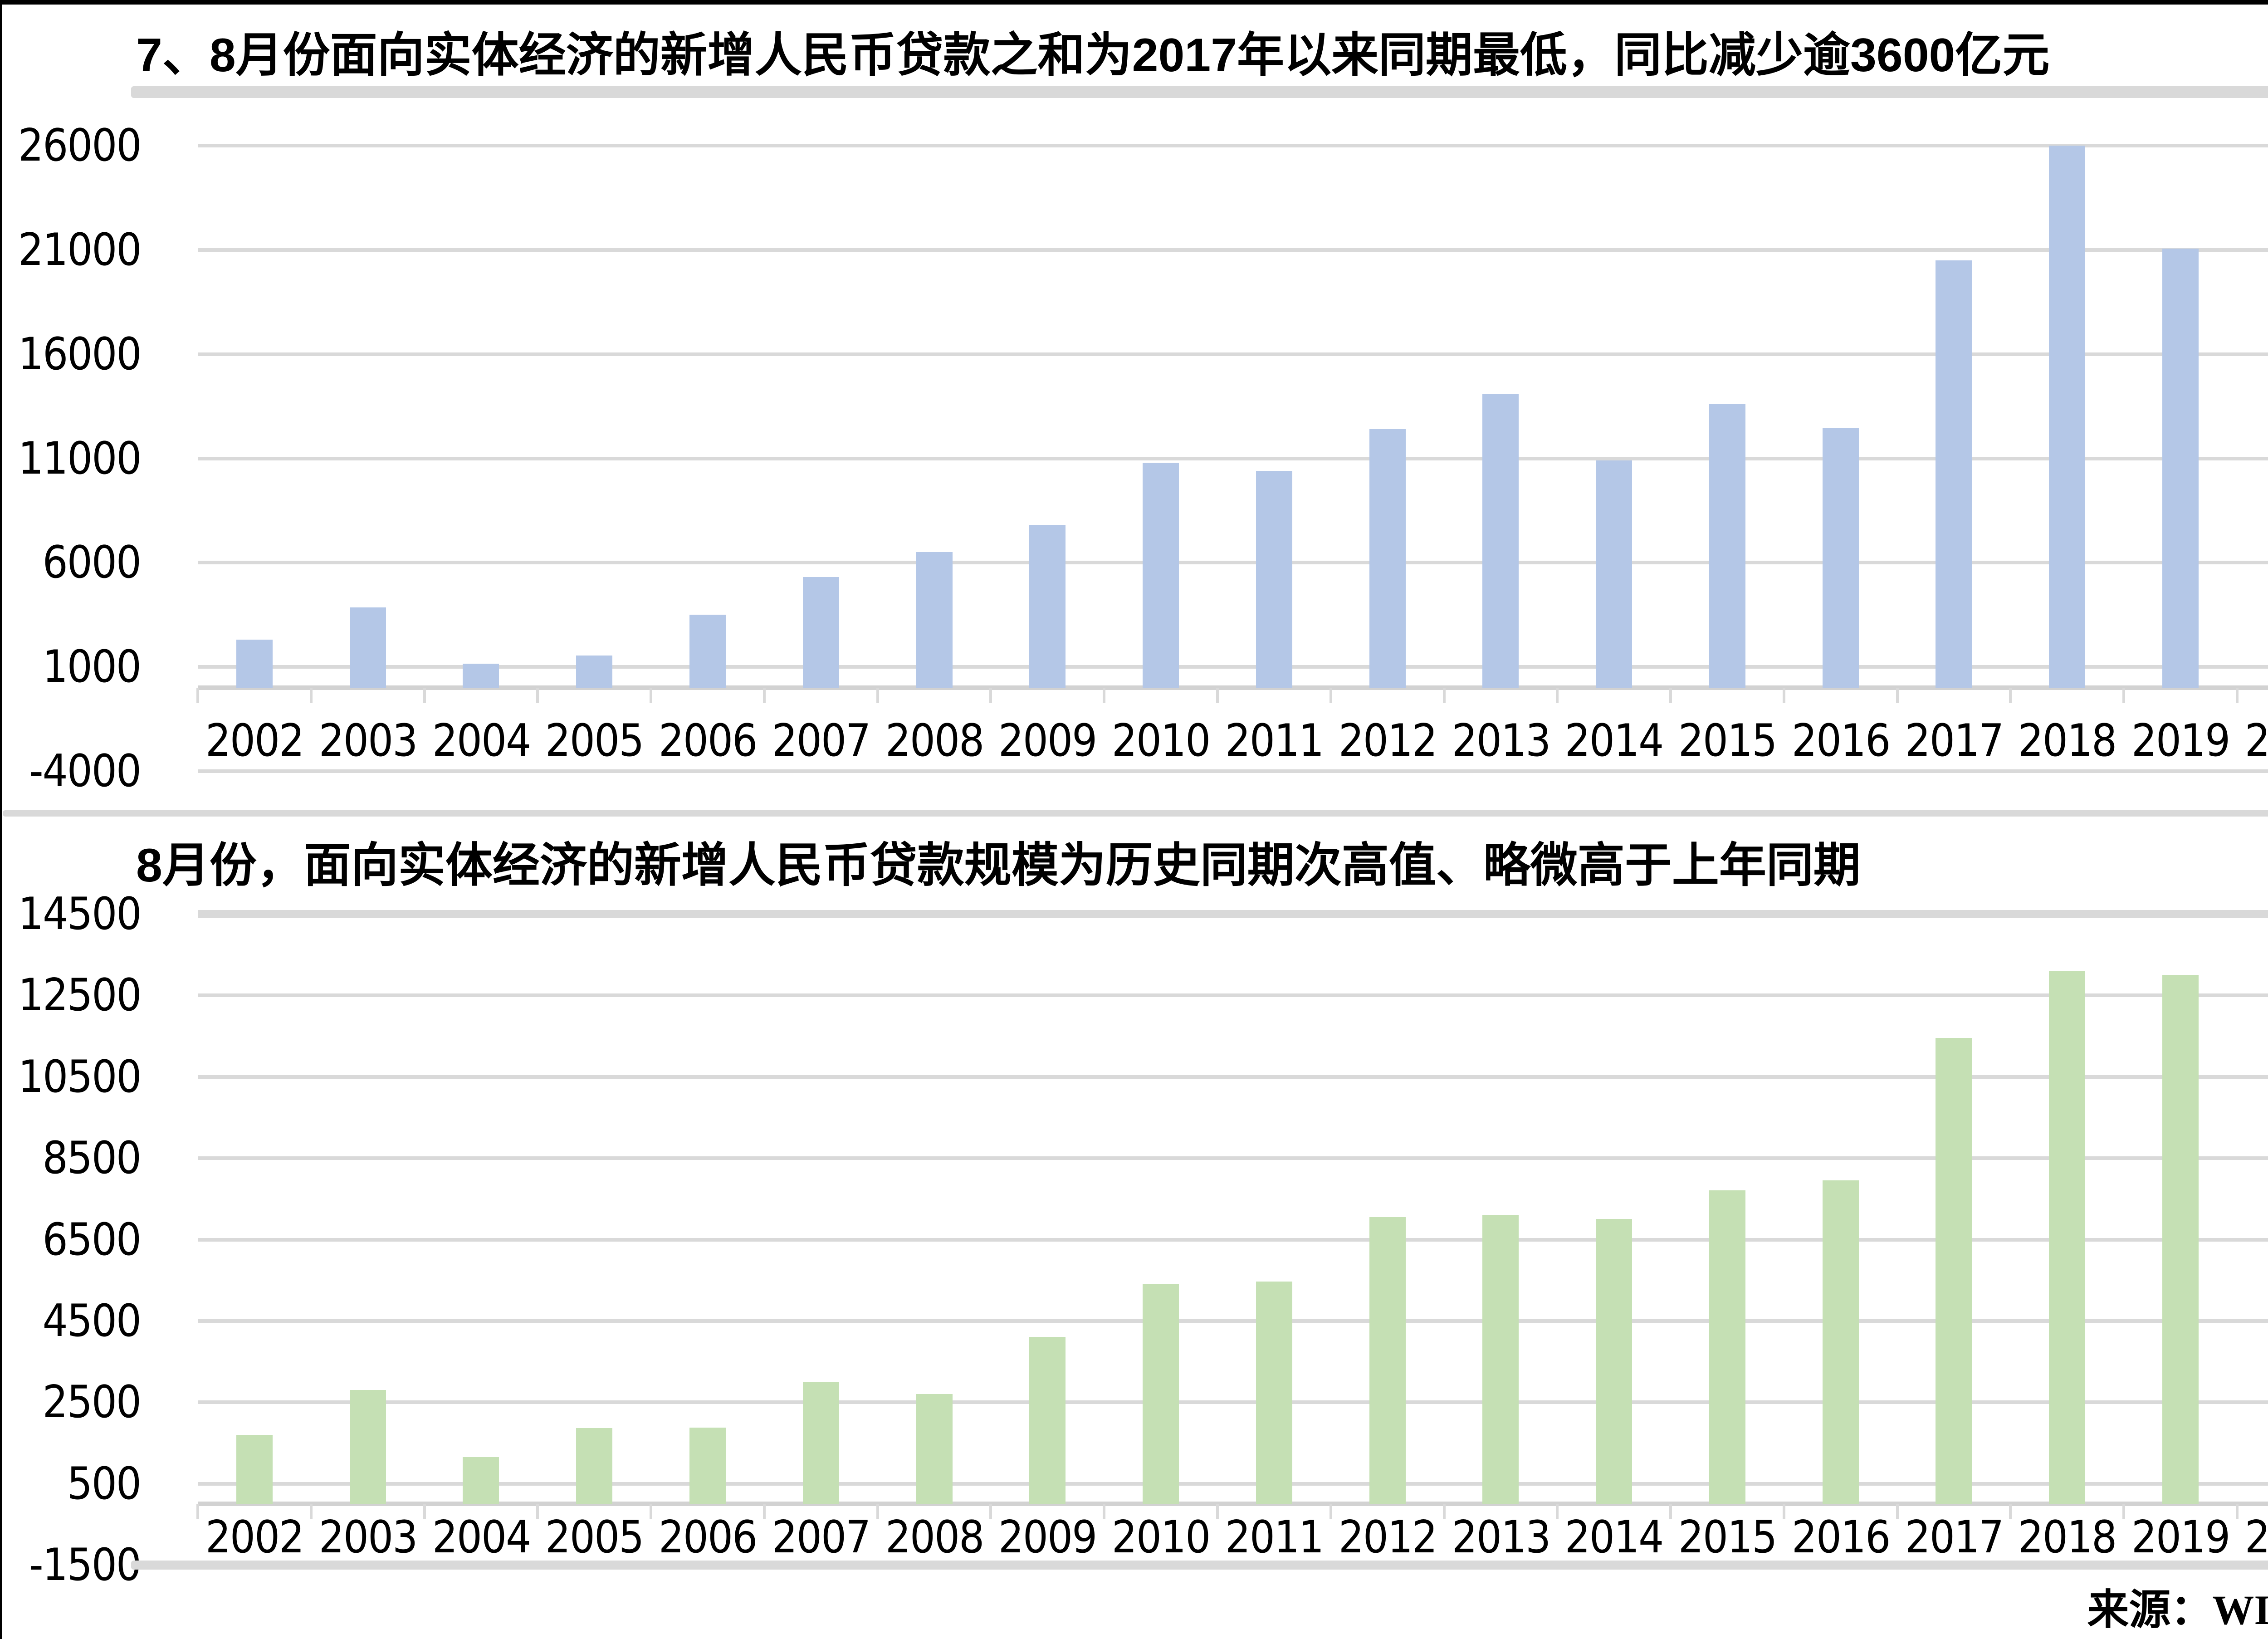  Describe the element at coordinates (80, 354) in the screenshot. I see `y-tick-label-16000: 16000` at that location.